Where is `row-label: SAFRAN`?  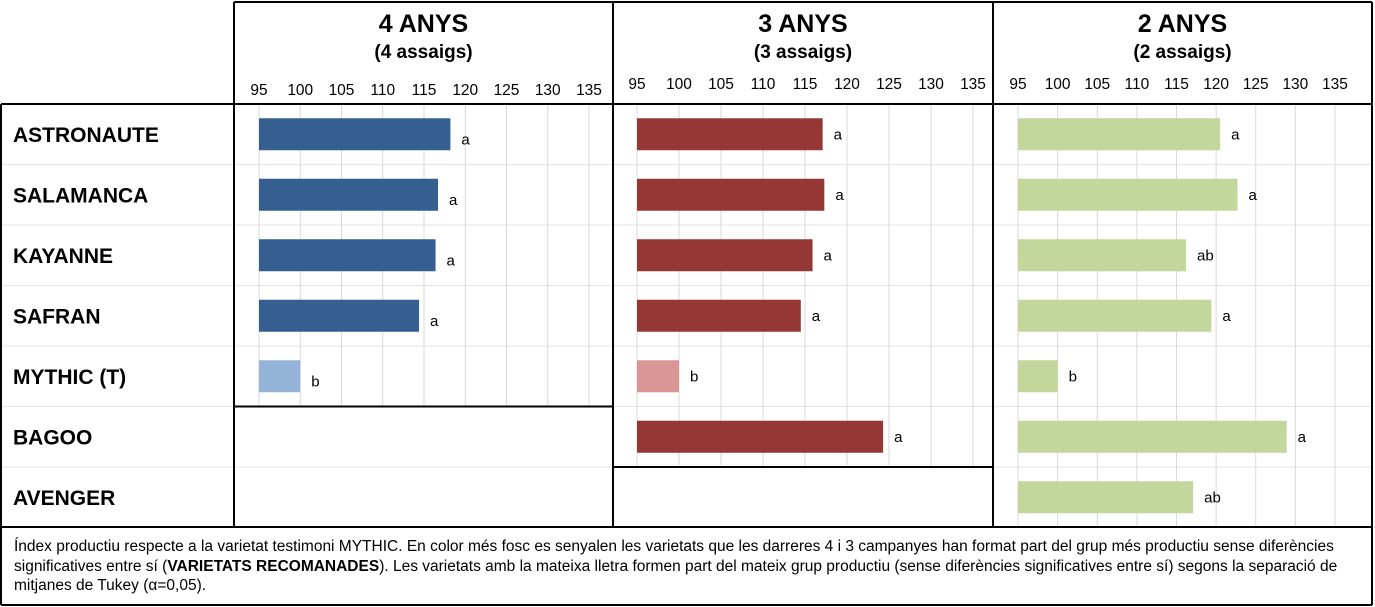 row-label: SAFRAN is located at coordinates (57, 316).